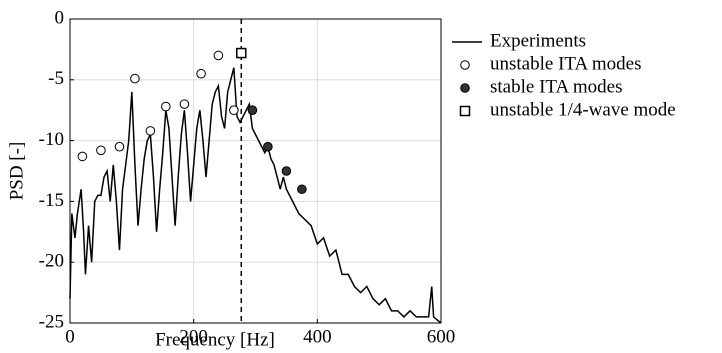 Image resolution: width=722 pixels, height=353 pixels. What do you see at coordinates (317, 336) in the screenshot?
I see `x-tick-label: 400` at bounding box center [317, 336].